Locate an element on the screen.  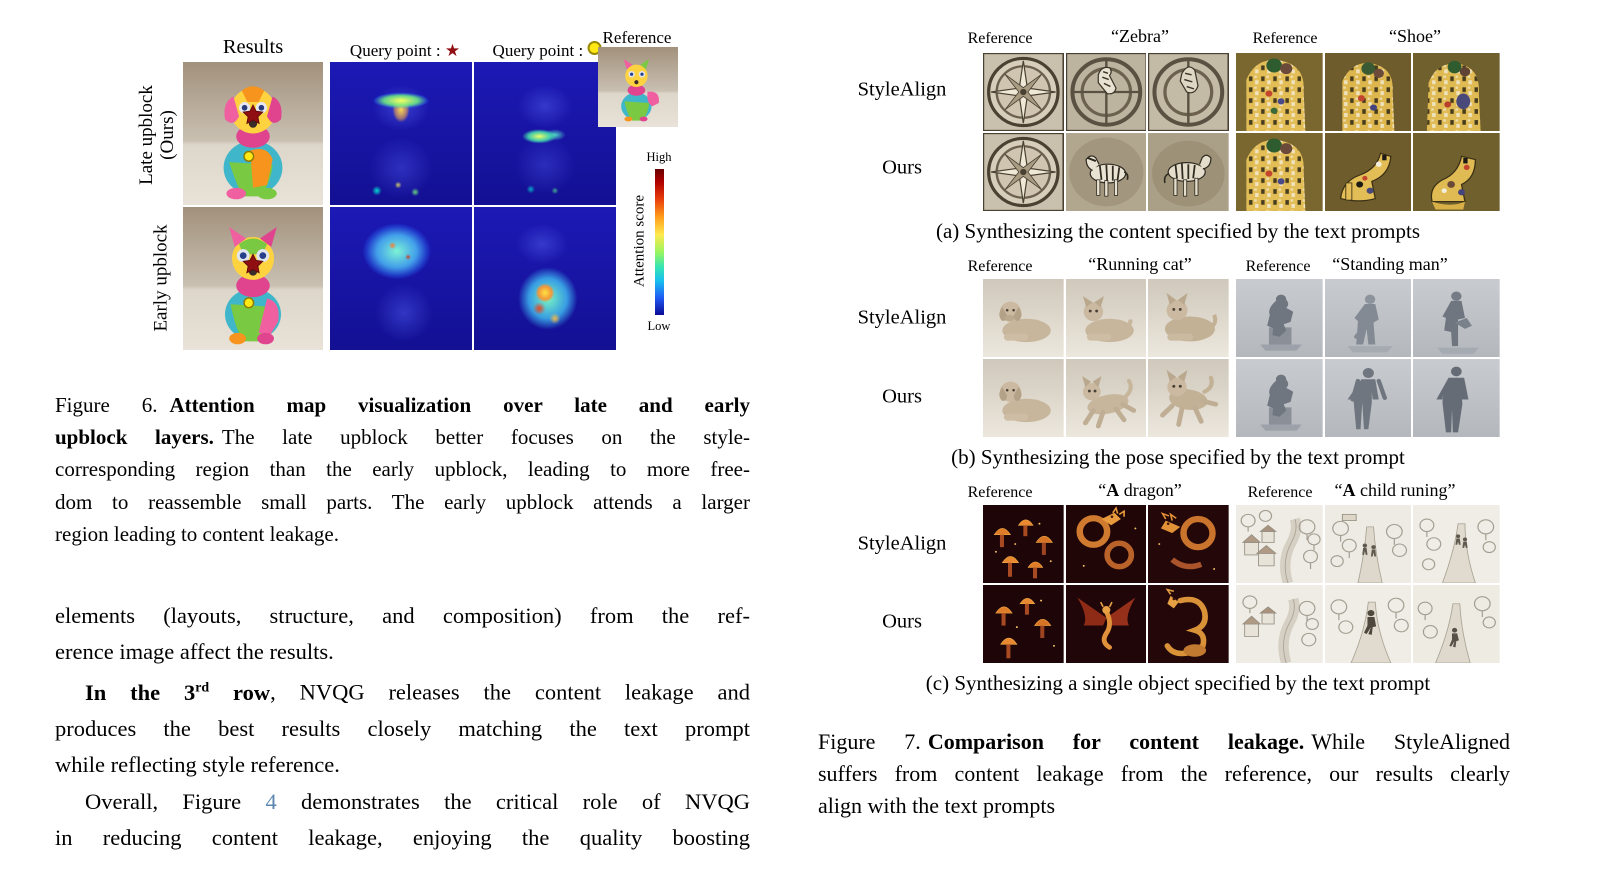
c-prompt1-bold: A is located at coordinates (1113, 490).